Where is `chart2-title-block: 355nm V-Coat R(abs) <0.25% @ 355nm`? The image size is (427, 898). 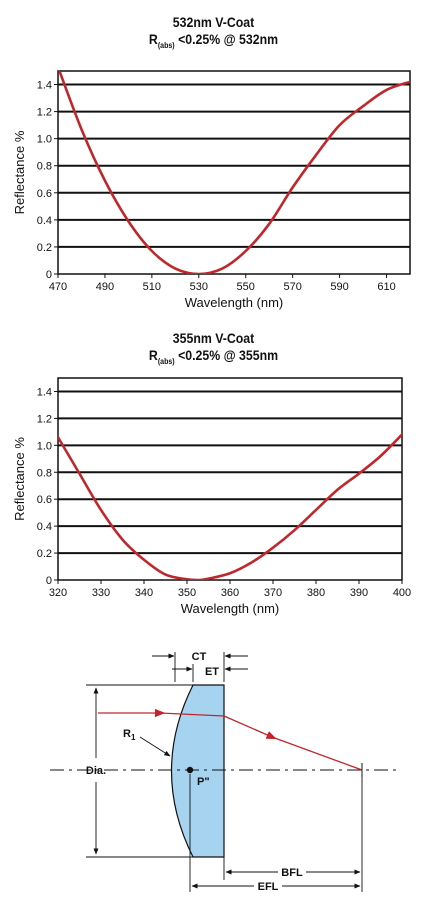
chart2-title-block: 355nm V-Coat R(abs) <0.25% @ 355nm is located at coordinates (213, 350).